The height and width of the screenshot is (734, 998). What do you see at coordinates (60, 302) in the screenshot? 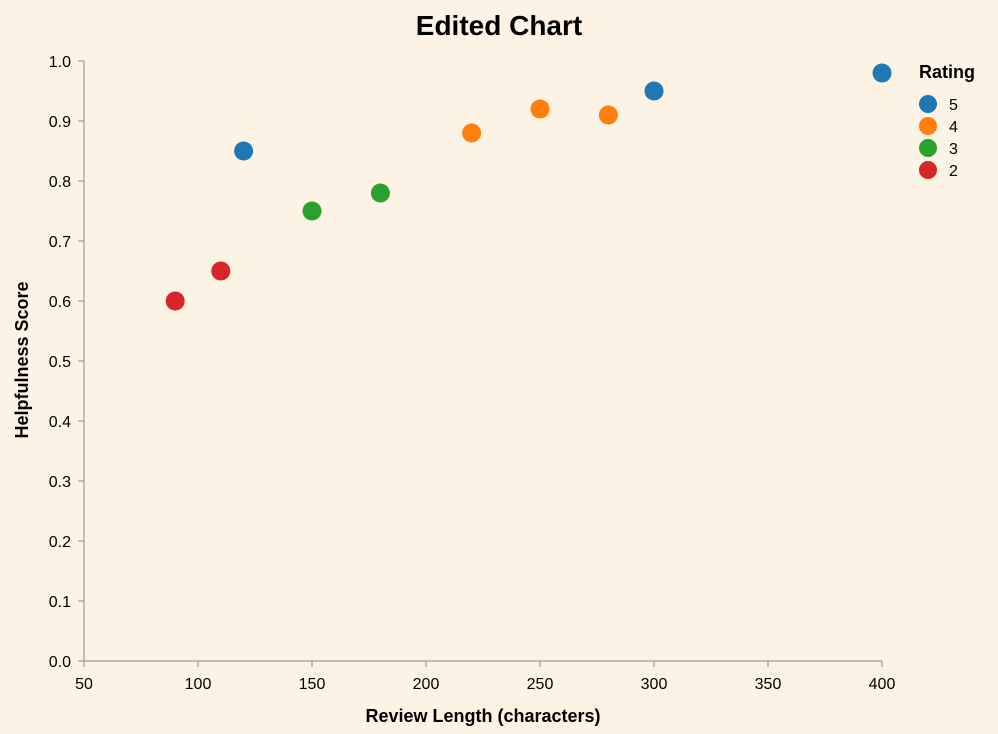
I see `y-tick-label: 0.6` at bounding box center [60, 302].